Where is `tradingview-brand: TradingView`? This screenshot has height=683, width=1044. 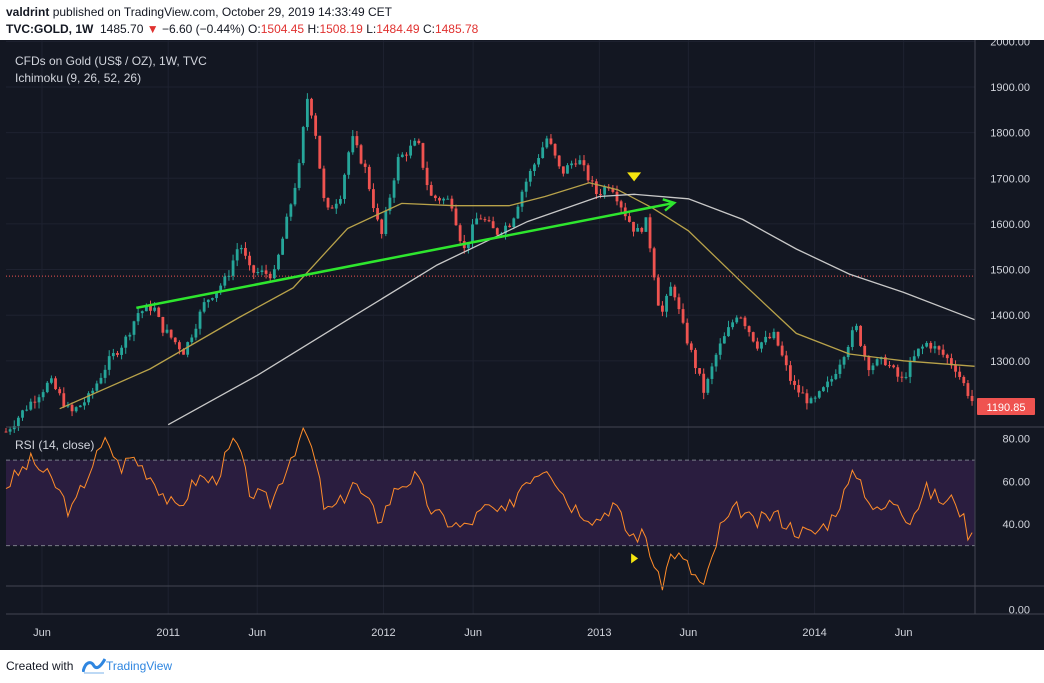
tradingview-brand: TradingView is located at coordinates (139, 666).